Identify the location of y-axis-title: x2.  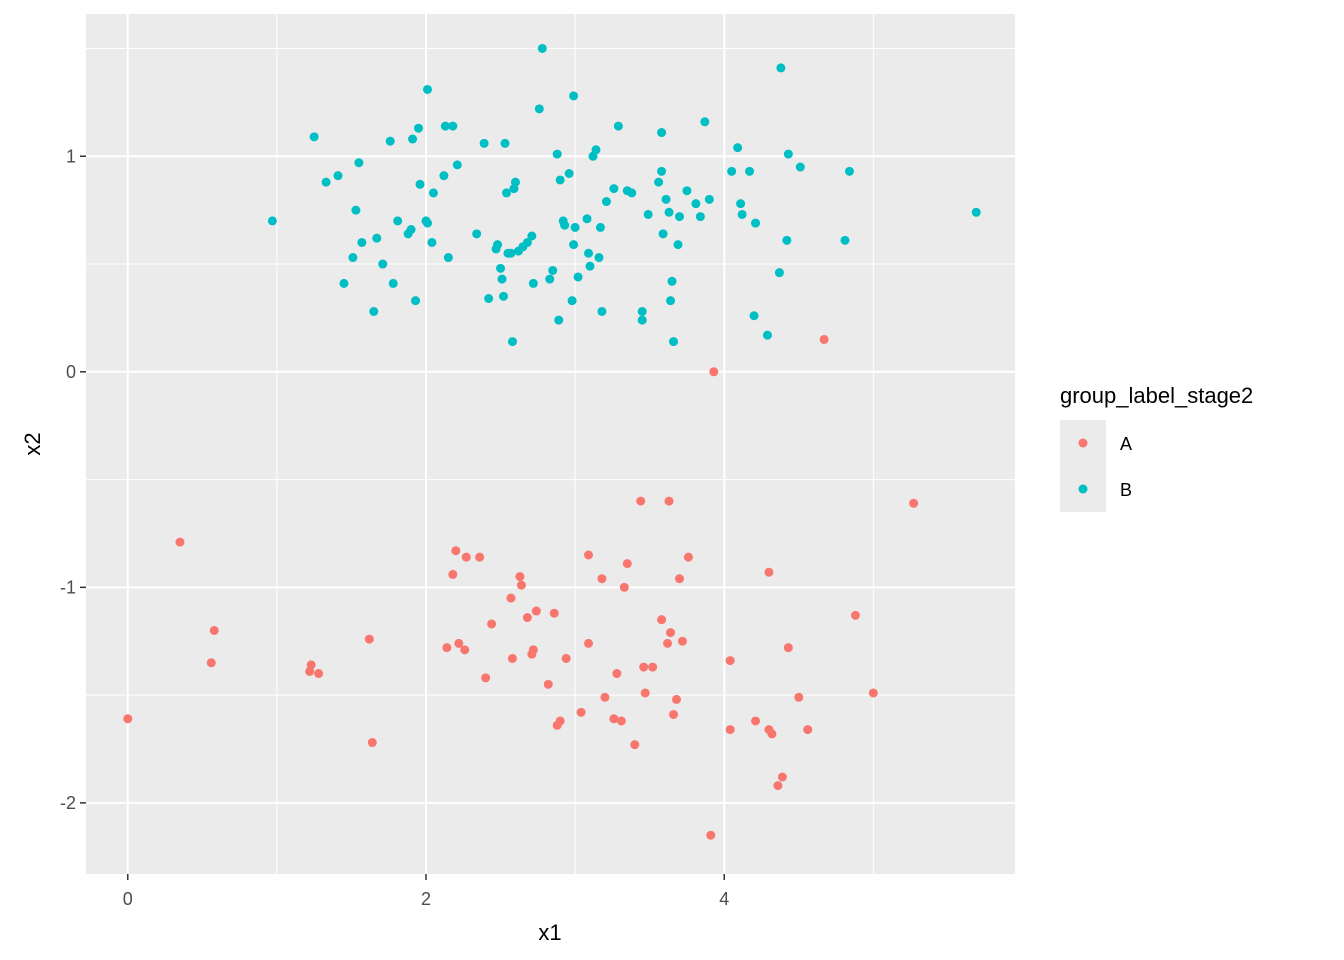
(32, 443).